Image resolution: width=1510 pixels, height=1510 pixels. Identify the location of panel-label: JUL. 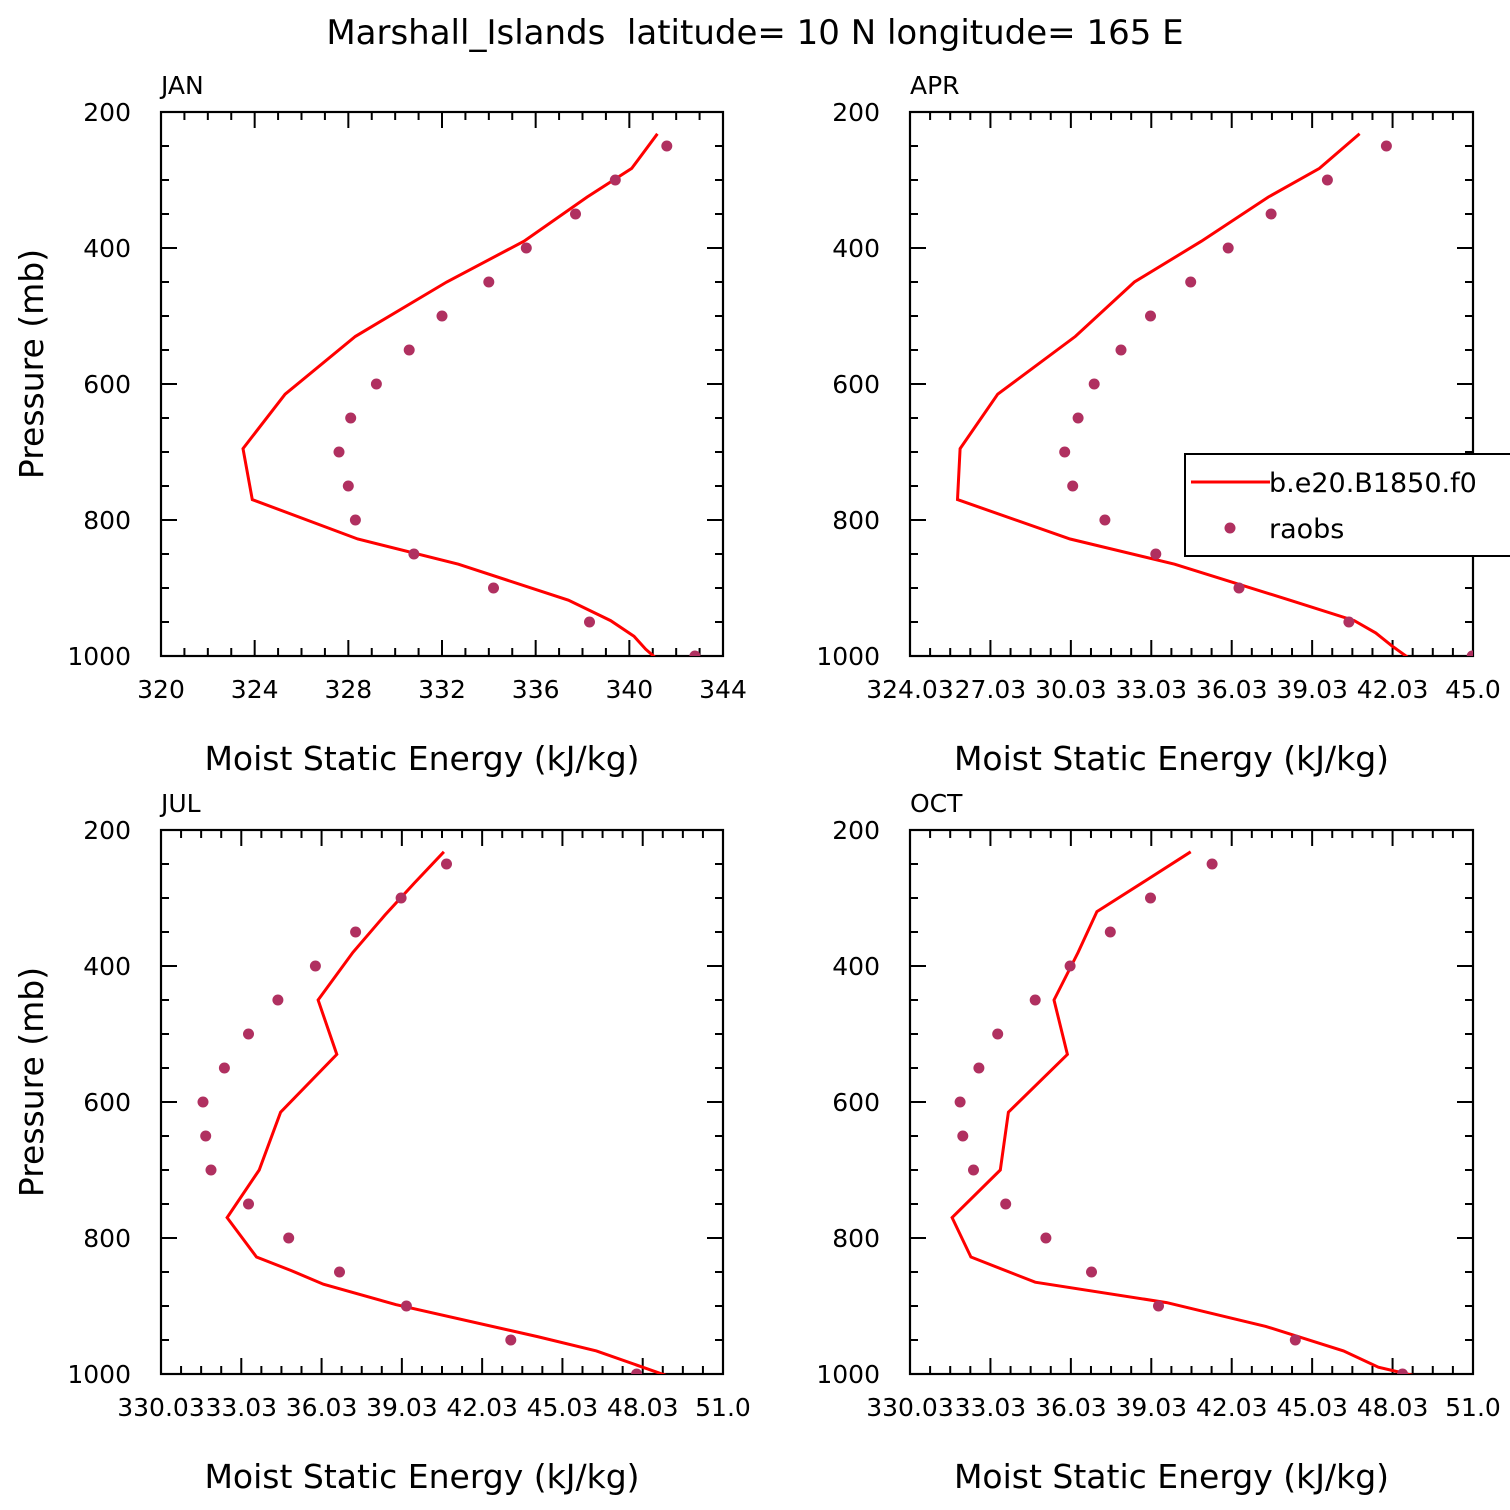
(180, 803).